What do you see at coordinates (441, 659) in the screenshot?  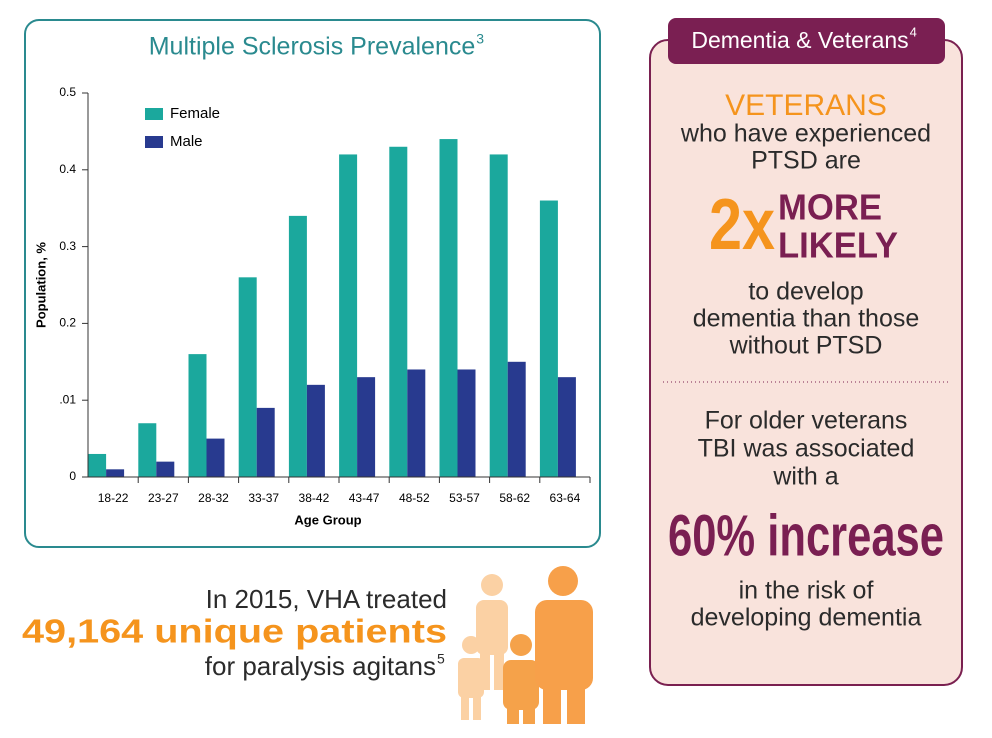 I see `callout-note: 5` at bounding box center [441, 659].